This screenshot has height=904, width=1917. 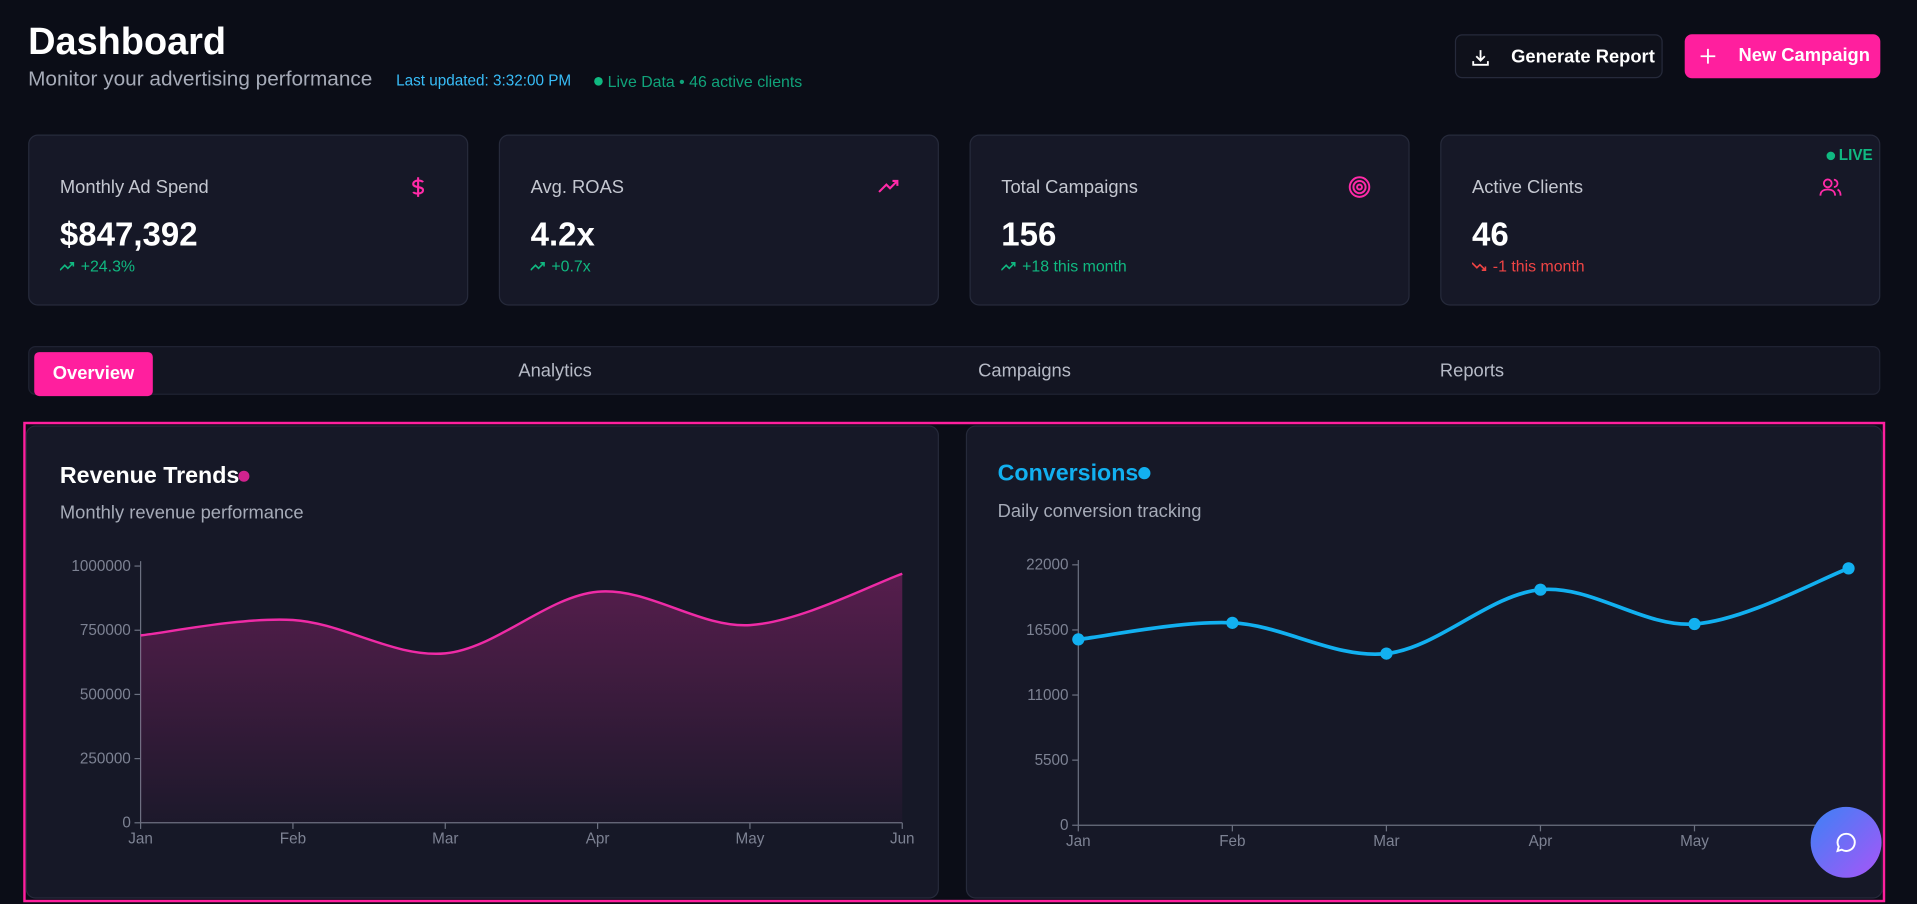 I want to click on stat-change-row: +18 this month, so click(x=1064, y=266).